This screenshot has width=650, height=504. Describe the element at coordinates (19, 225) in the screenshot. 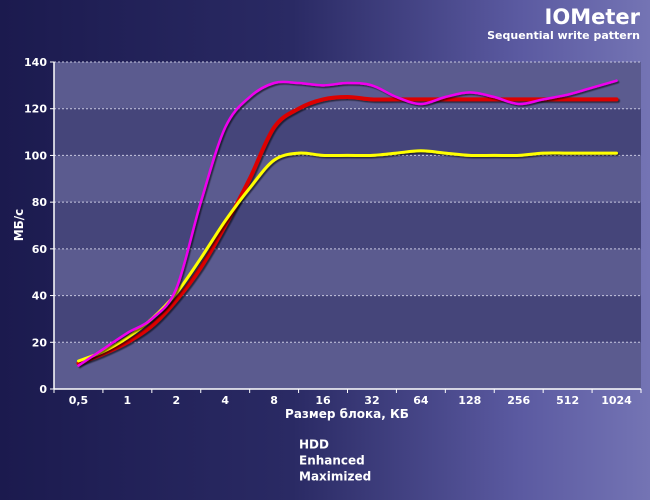

I see `y-axis-label: МБ/с` at that location.